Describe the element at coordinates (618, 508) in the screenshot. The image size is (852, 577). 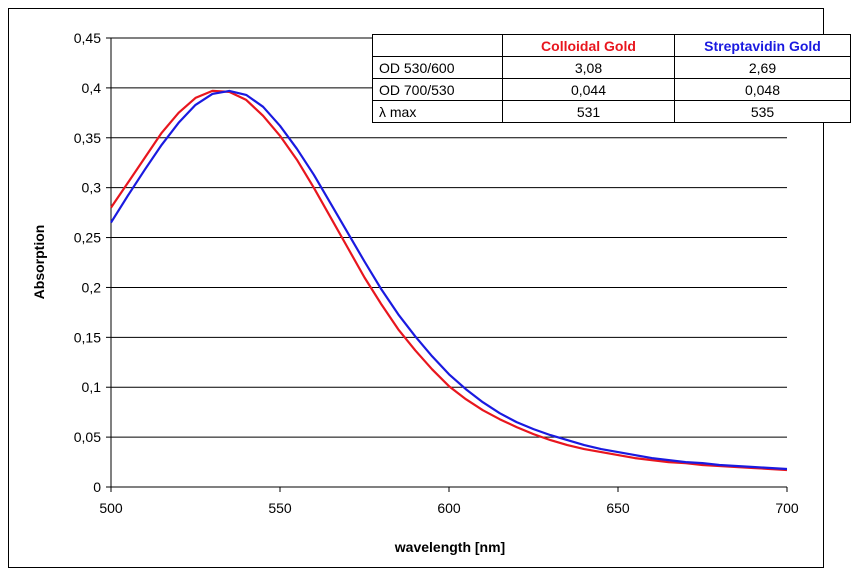
I see `x-tick-label: 650` at that location.